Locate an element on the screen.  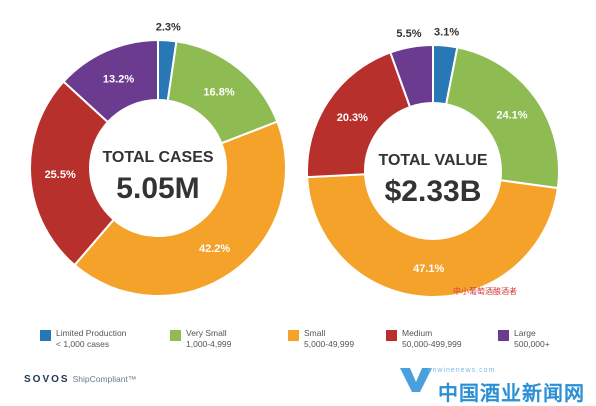
brand-logo: SOVOS ShipCompliant™ is located at coordinates (80, 378).